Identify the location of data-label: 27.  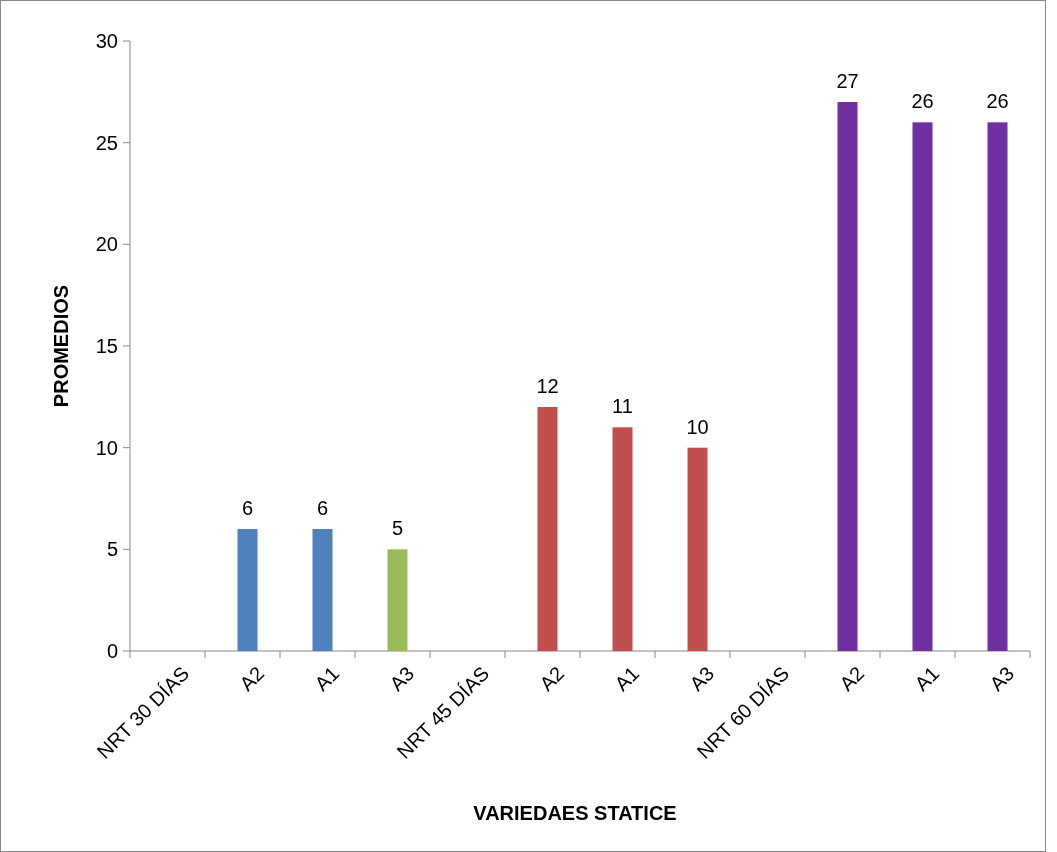
(847, 81).